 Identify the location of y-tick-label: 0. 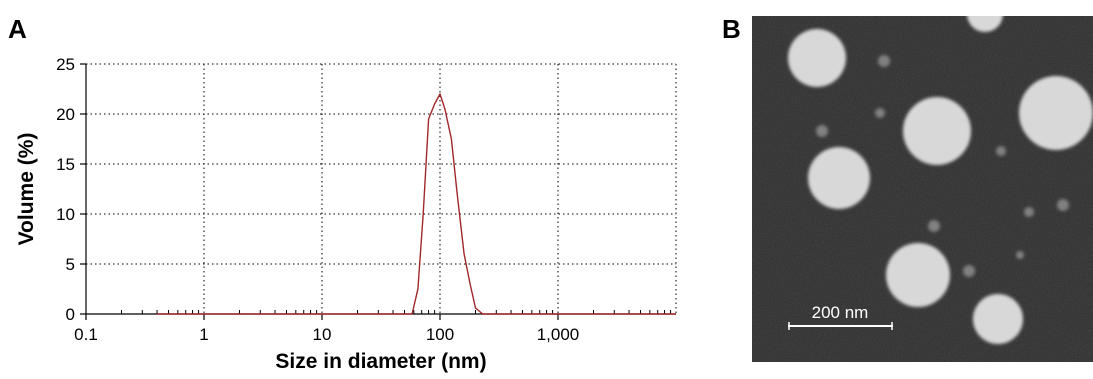
(70, 314).